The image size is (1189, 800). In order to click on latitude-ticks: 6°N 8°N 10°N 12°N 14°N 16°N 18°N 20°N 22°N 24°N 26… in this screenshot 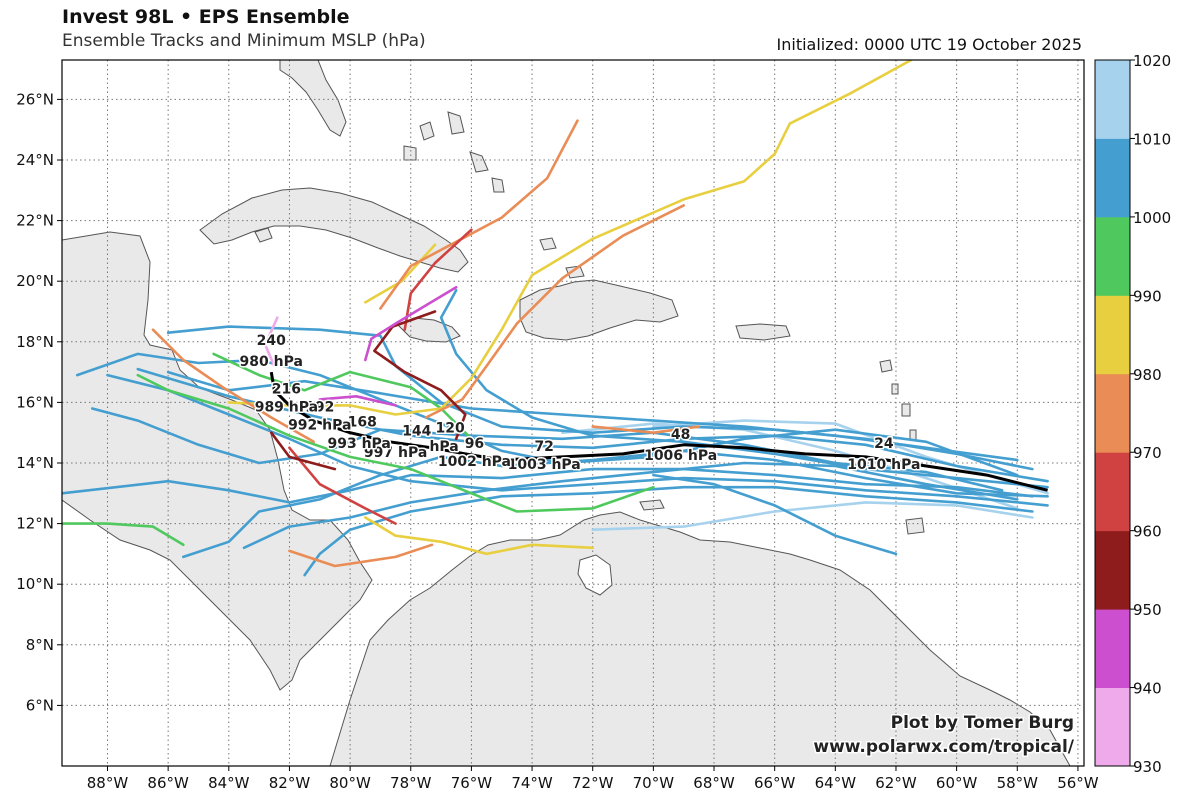, I will do `click(39, 402)`.